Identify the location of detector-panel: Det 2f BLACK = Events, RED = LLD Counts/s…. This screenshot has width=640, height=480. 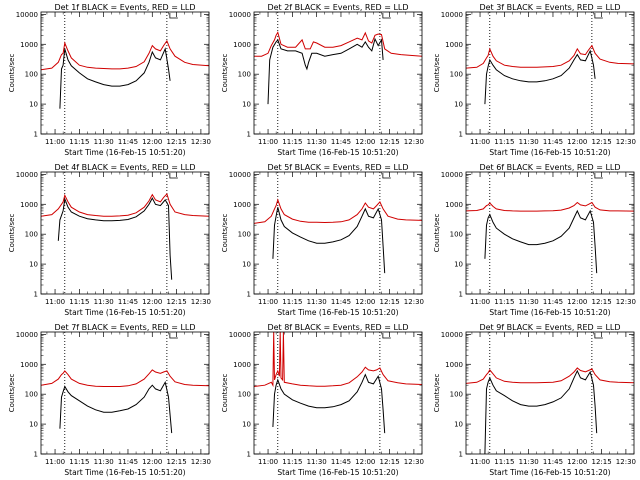
(322, 80).